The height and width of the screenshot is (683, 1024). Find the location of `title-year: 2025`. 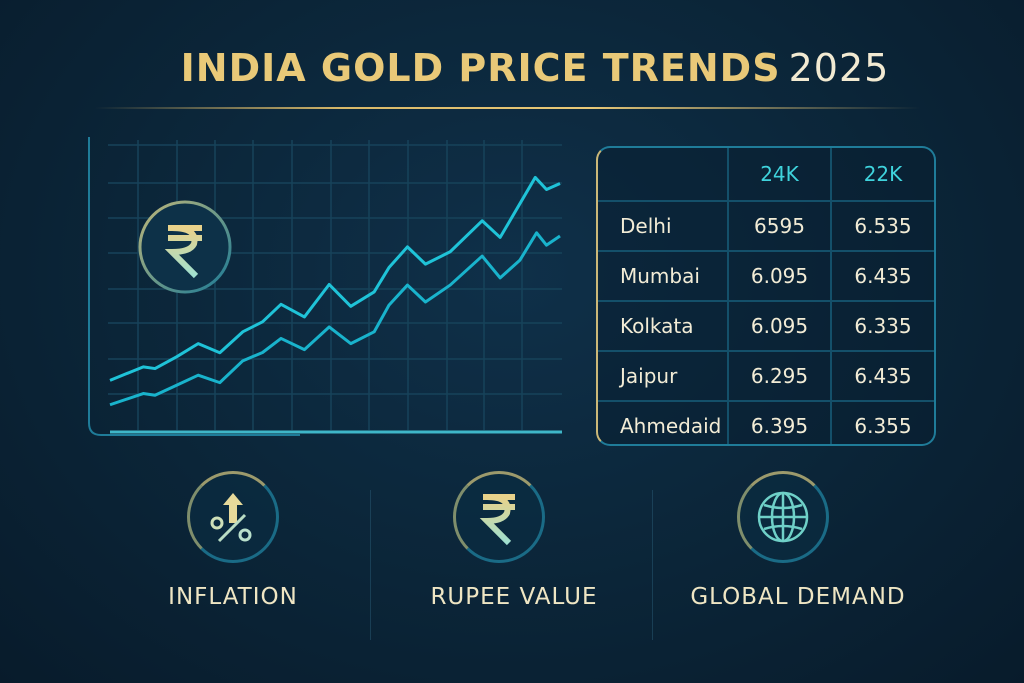

title-year: 2025 is located at coordinates (839, 68).